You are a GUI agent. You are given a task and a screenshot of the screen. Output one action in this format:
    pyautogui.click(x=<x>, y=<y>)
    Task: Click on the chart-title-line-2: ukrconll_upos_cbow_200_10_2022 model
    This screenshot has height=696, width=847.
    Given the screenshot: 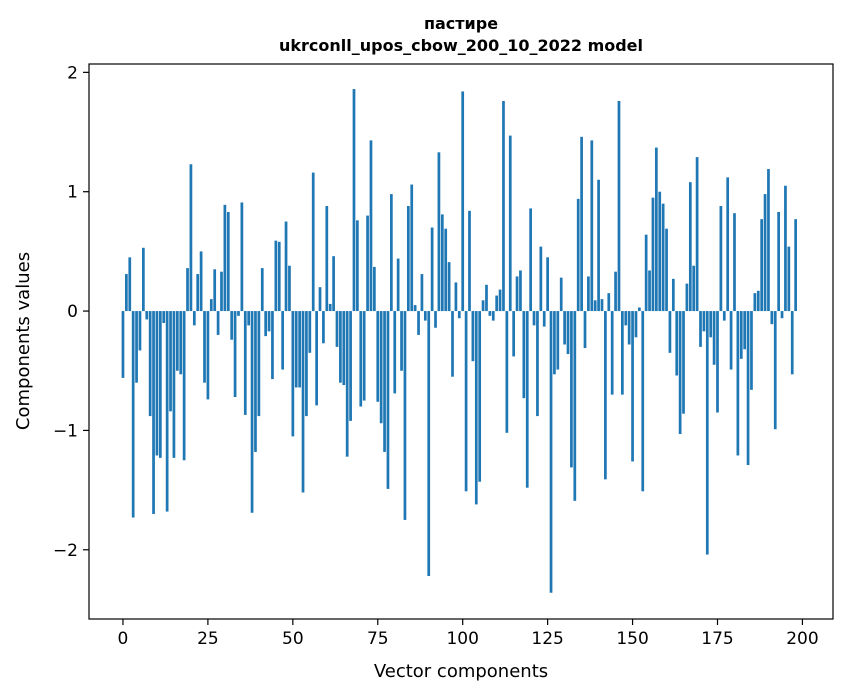 What is the action you would take?
    pyautogui.click(x=461, y=45)
    